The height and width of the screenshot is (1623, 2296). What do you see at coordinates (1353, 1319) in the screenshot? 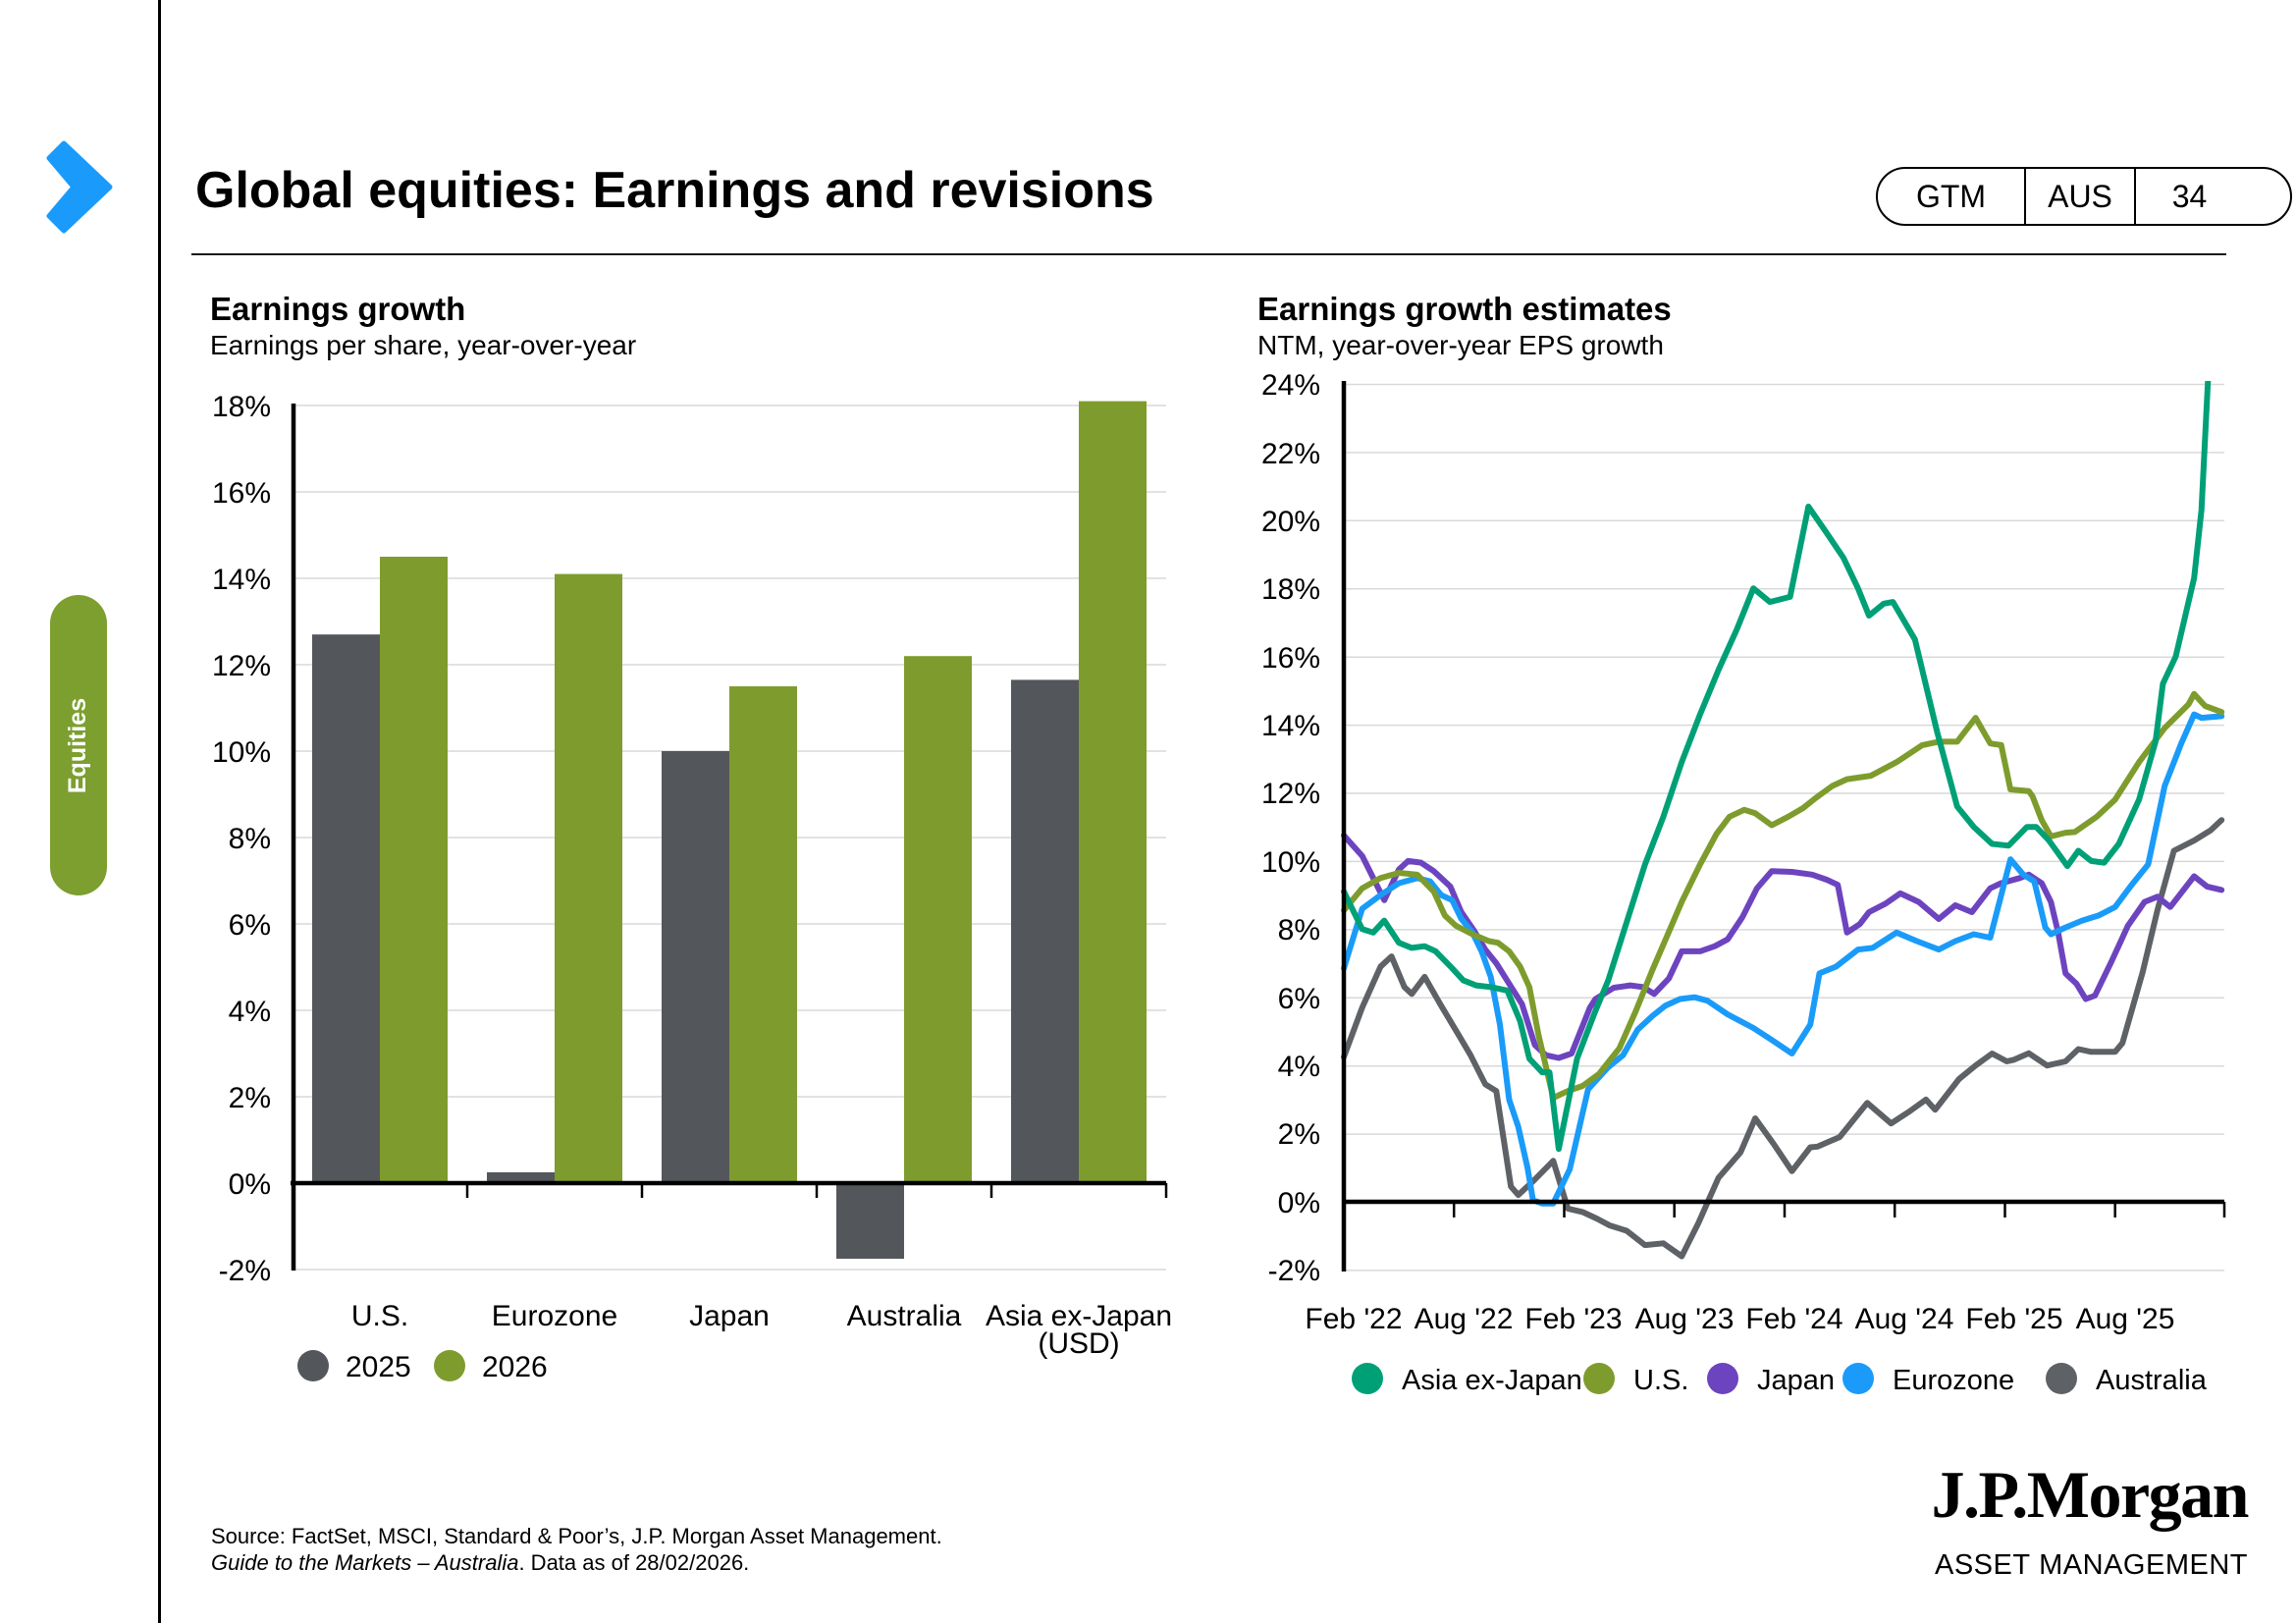
I see `svg-text: Feb '22` at bounding box center [1353, 1319].